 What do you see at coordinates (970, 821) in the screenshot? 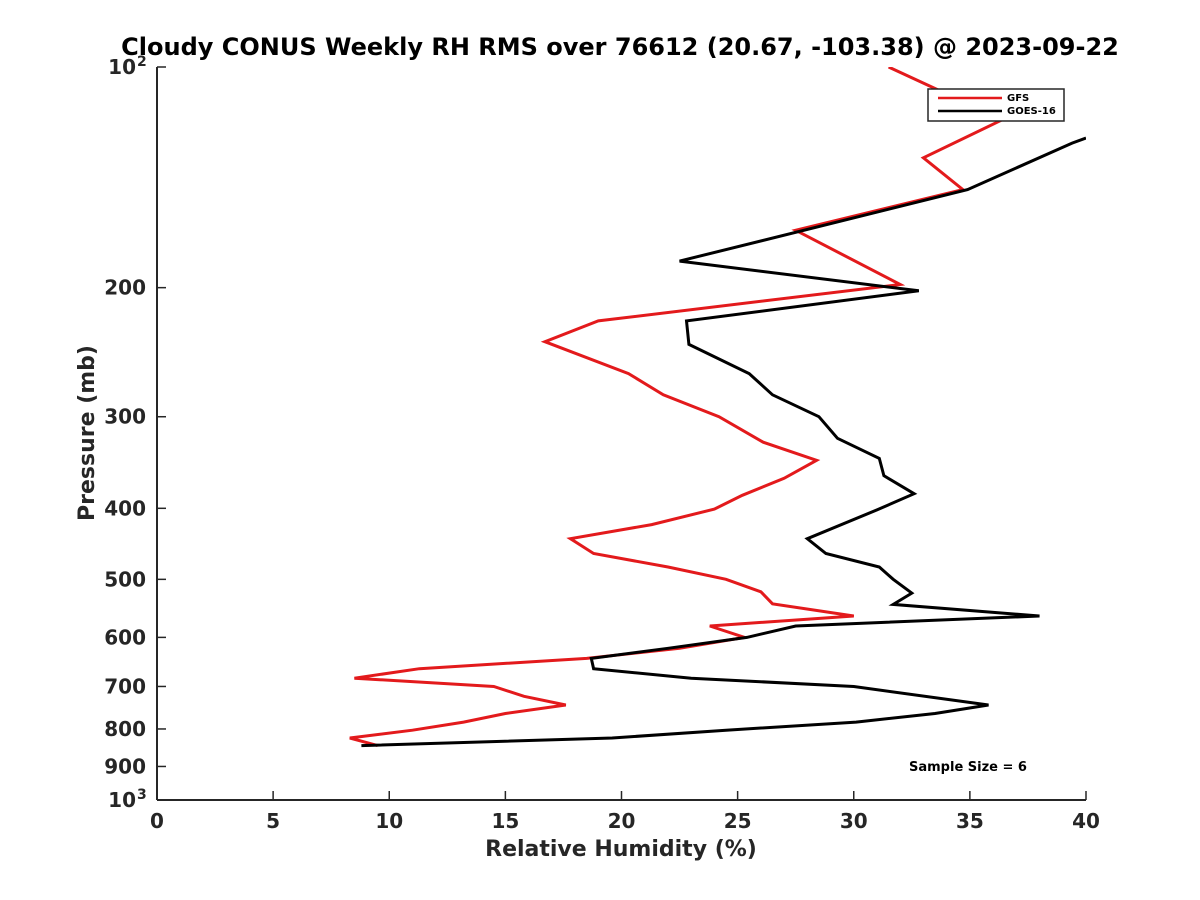
I see `x-tick-label: 35` at bounding box center [970, 821].